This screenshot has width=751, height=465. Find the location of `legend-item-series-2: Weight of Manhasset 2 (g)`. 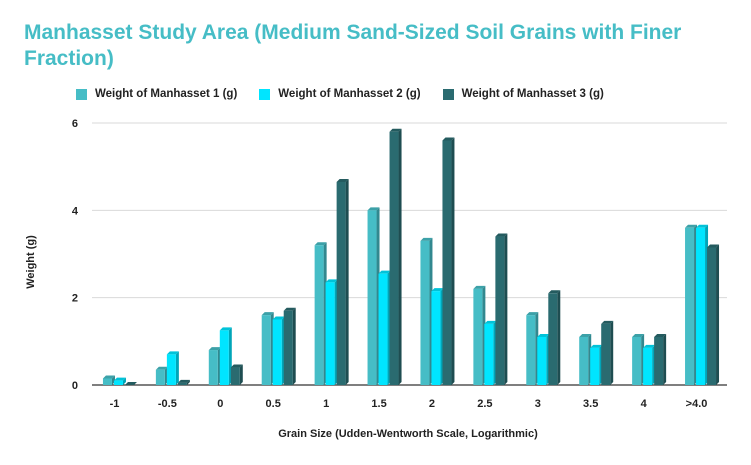

legend-item-series-2: Weight of Manhasset 2 (g) is located at coordinates (340, 94).